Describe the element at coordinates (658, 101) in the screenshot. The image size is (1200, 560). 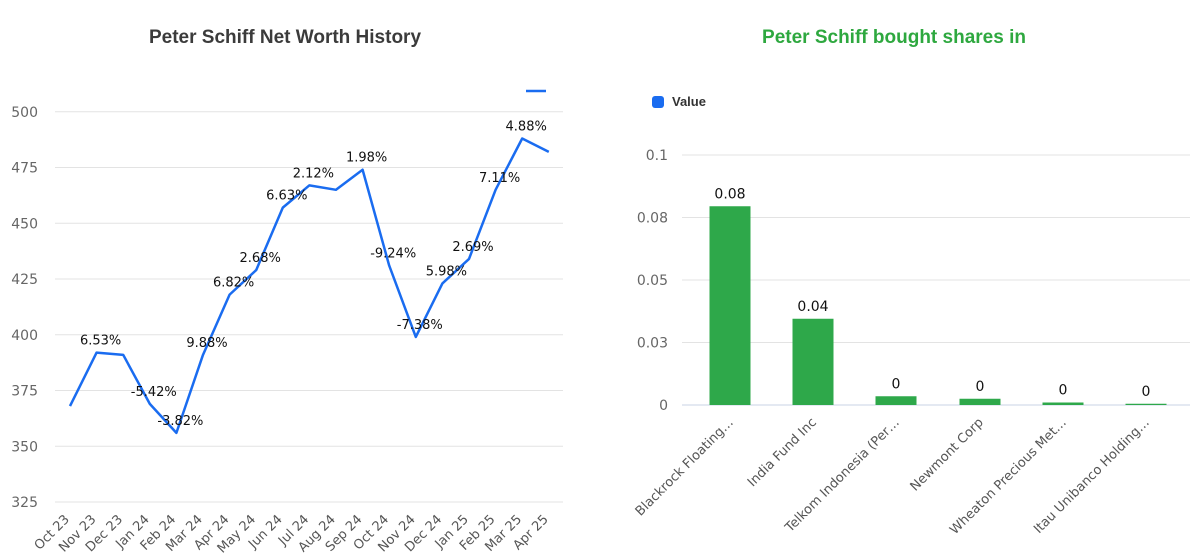
I see `legend-swatch-icon` at that location.